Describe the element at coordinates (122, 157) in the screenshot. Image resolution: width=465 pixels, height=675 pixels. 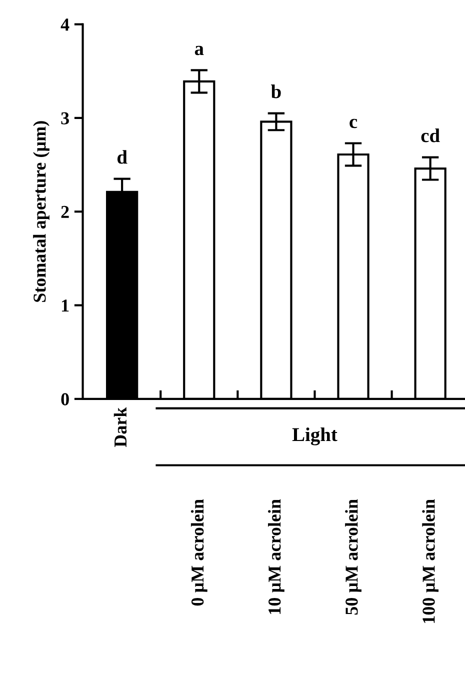
I see `annotation: d` at that location.